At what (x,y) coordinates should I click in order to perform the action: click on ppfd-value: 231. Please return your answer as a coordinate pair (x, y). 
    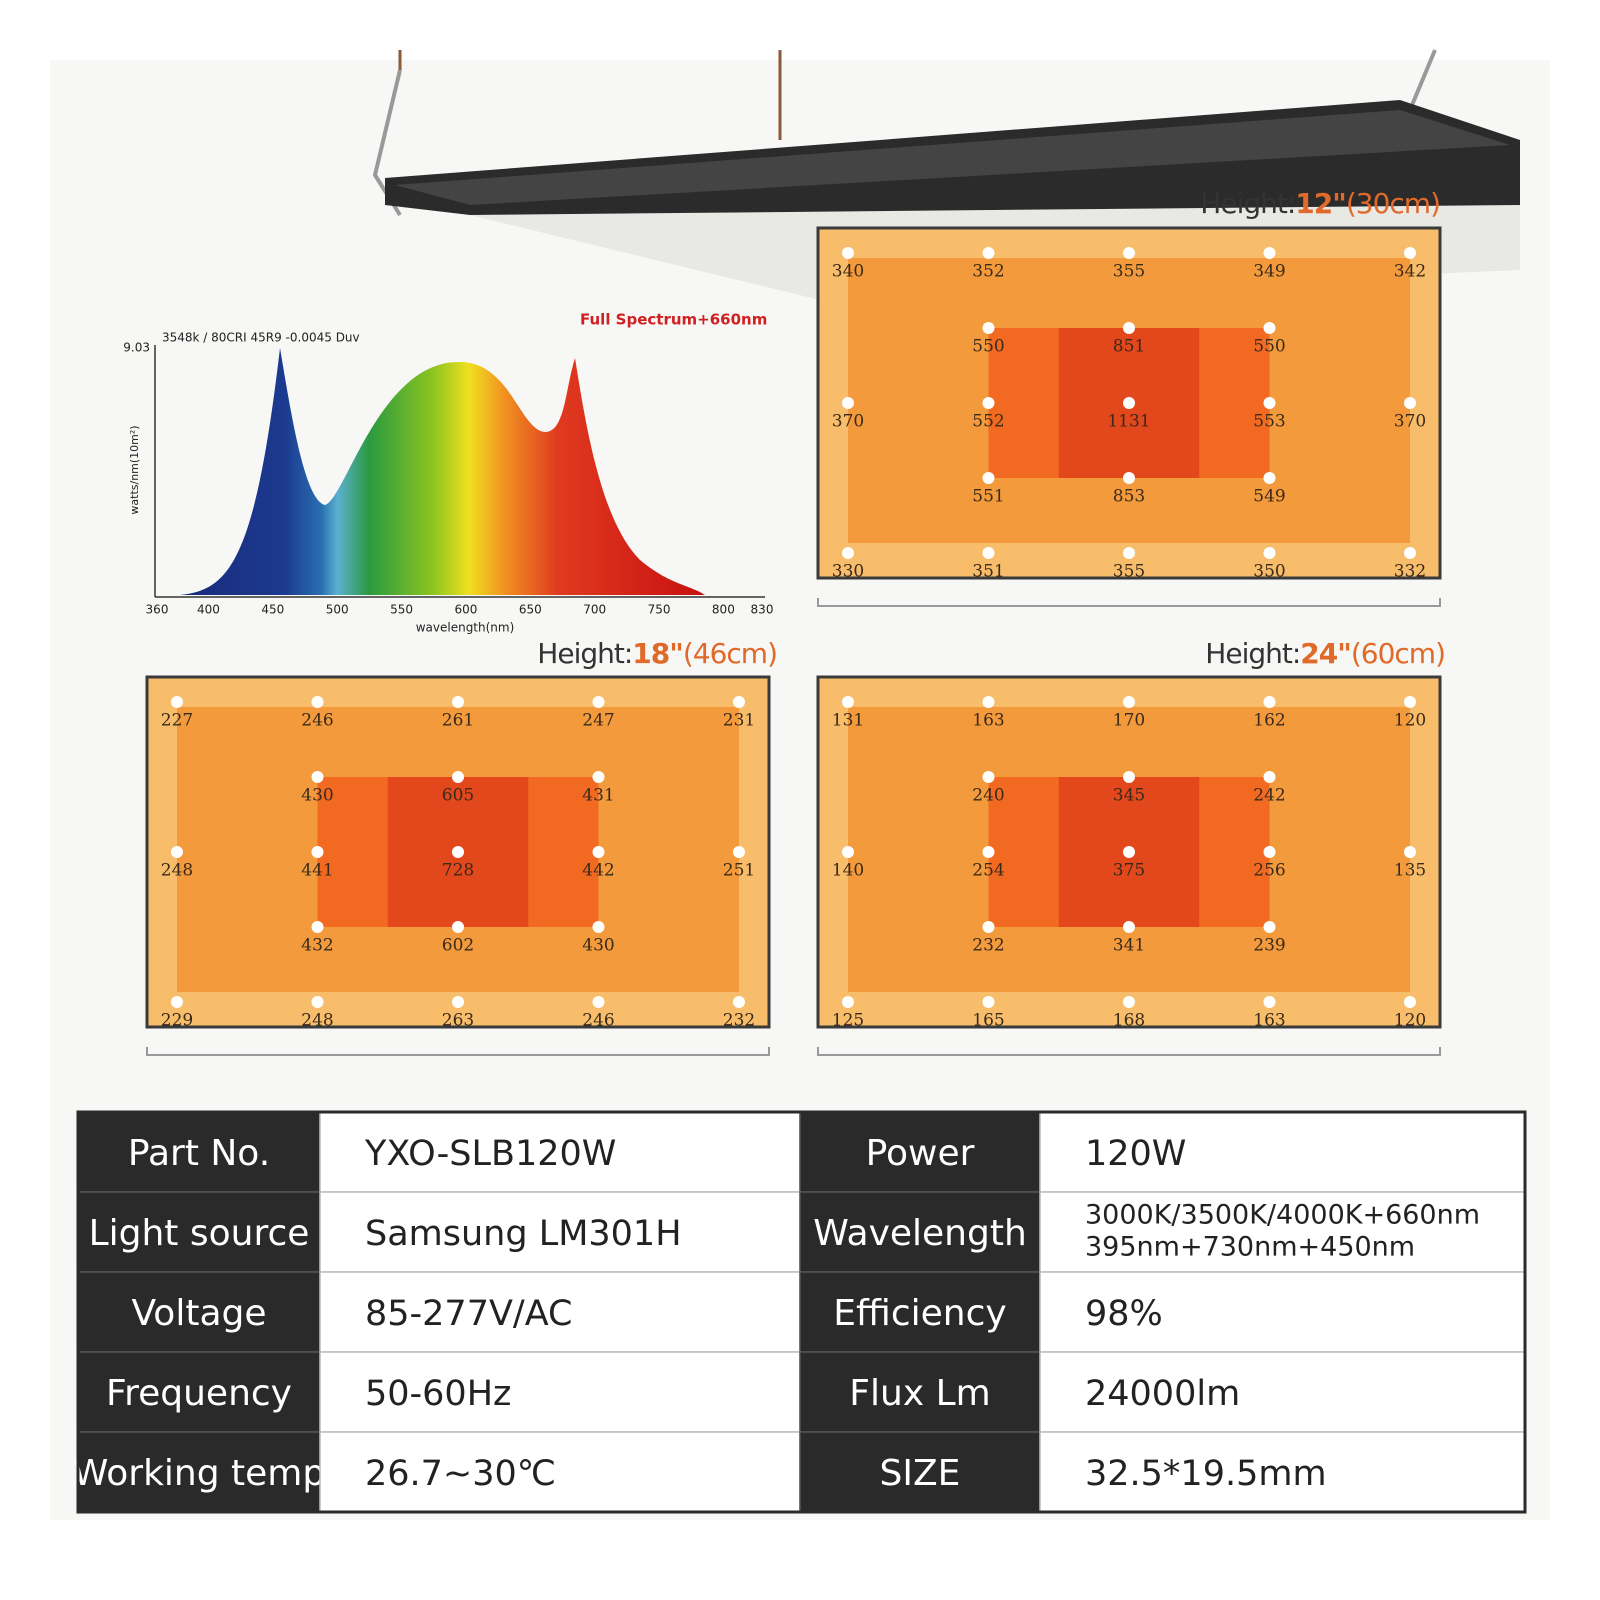
    Looking at the image, I should click on (739, 721).